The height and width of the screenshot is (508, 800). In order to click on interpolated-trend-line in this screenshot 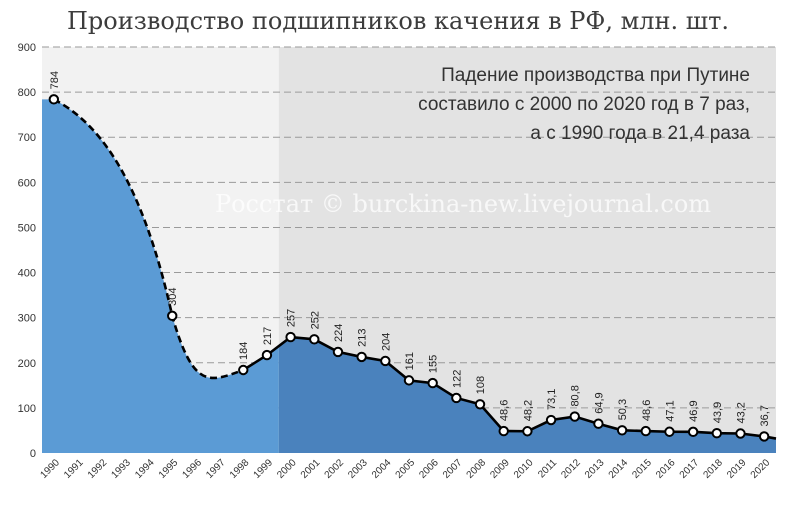, I will do `click(148, 239)`.